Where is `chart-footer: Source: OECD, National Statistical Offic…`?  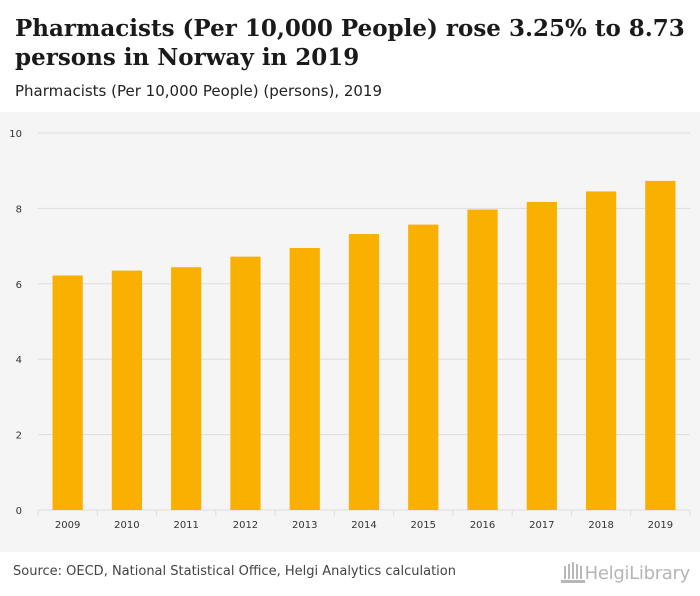 chart-footer: Source: OECD, National Statistical Offic… is located at coordinates (350, 574).